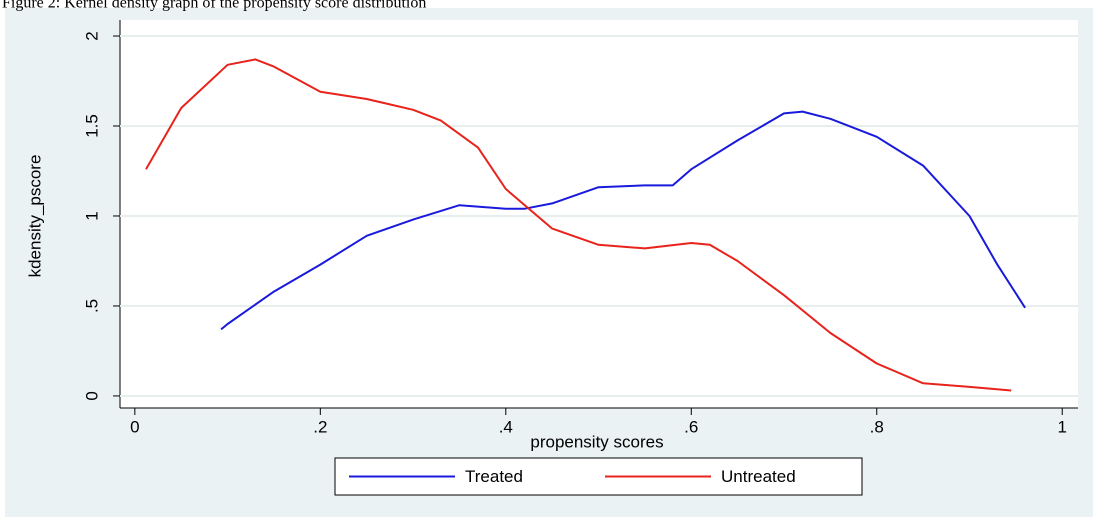 The height and width of the screenshot is (517, 1093). Describe the element at coordinates (320, 426) in the screenshot. I see `x-tick-label: .2` at that location.